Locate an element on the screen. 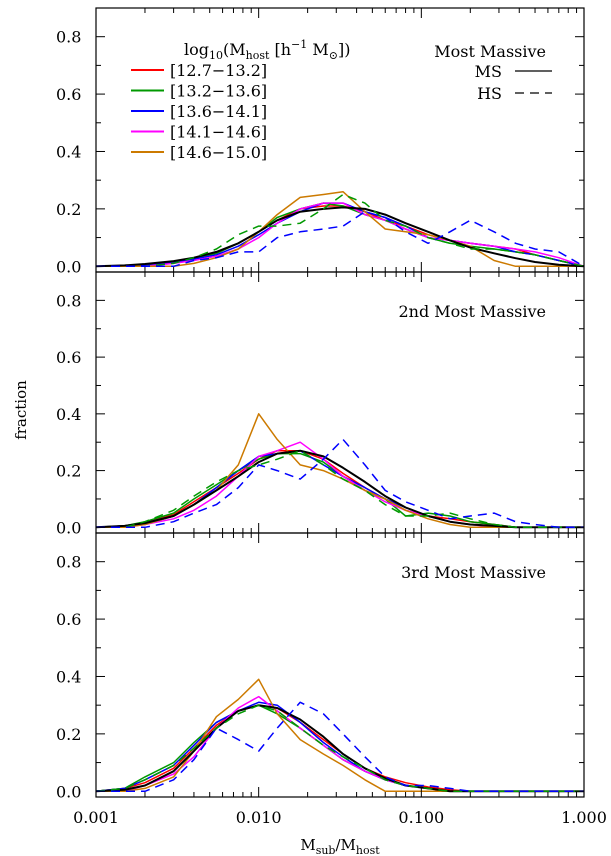 This screenshot has height=856, width=611. x-axis-title-main: M is located at coordinates (307, 845).